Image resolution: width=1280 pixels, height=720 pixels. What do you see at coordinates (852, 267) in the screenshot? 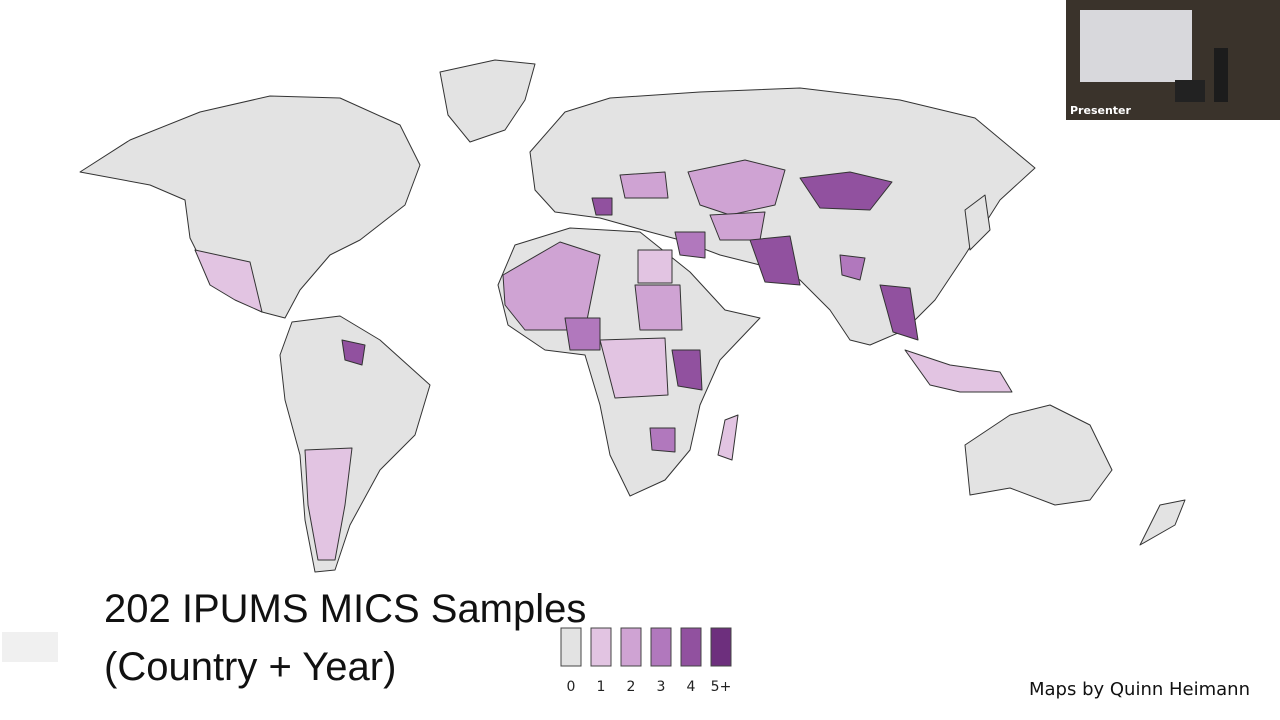
I see `bangladesh-area` at bounding box center [852, 267].